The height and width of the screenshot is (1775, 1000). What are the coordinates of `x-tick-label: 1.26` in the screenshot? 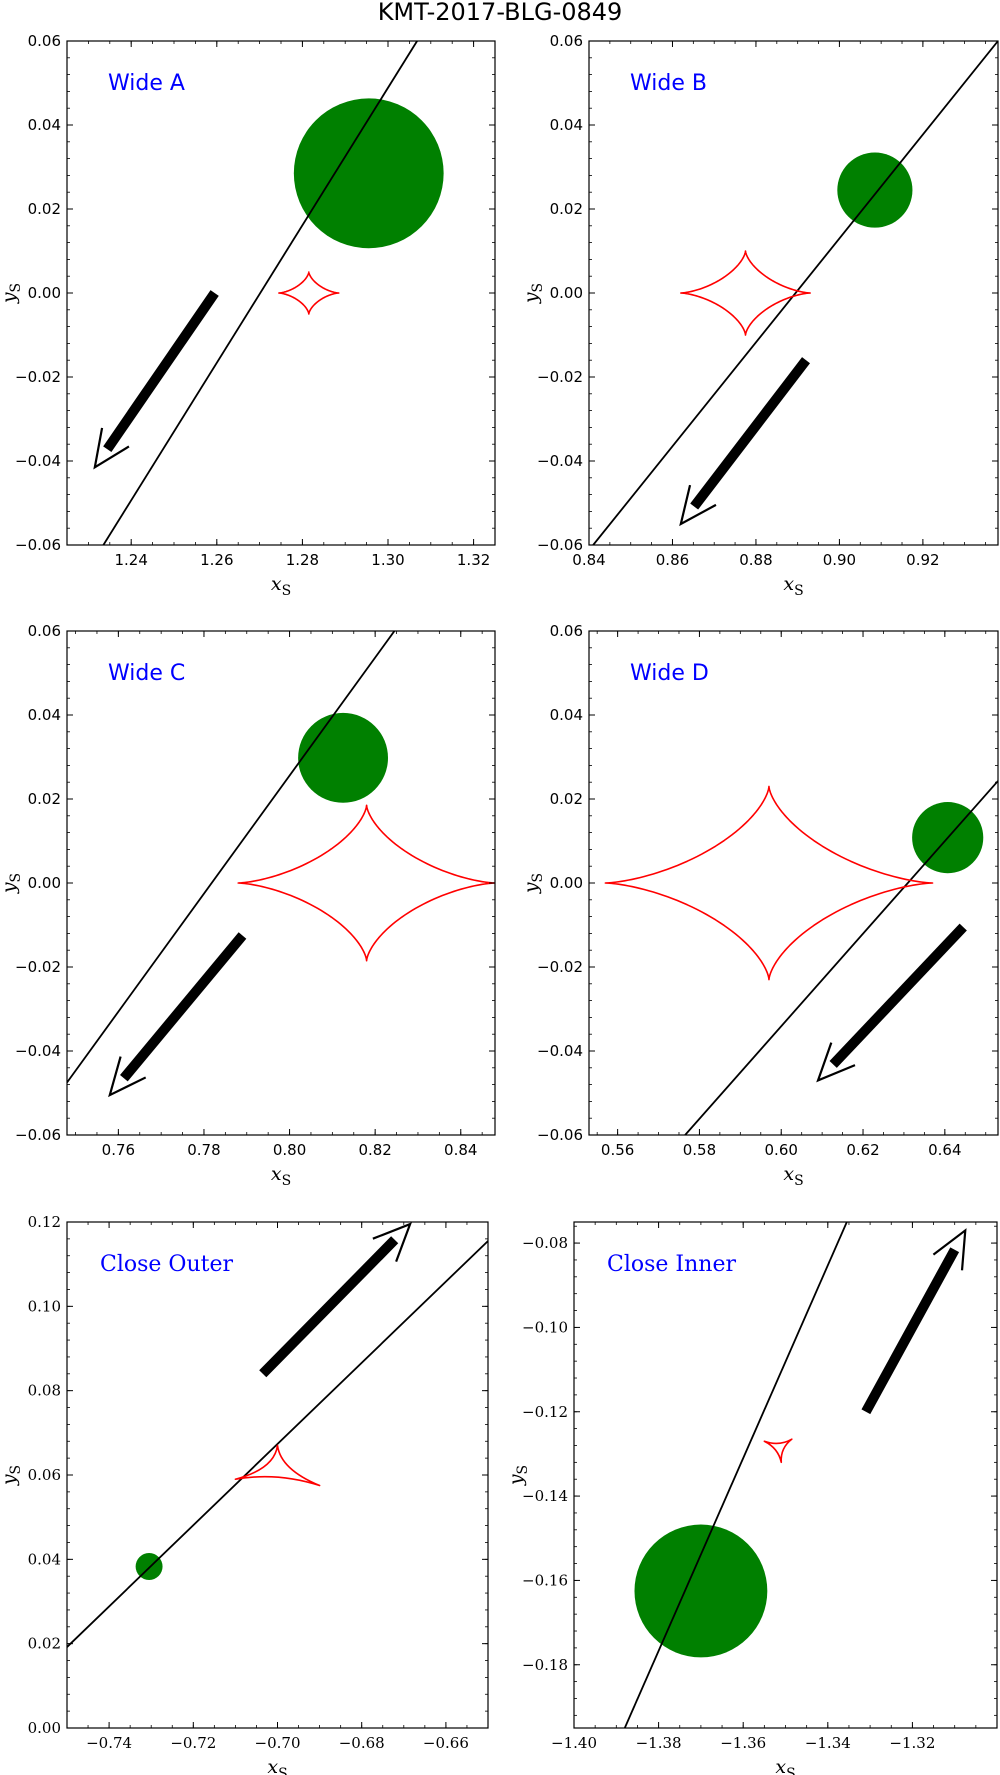 It's located at (216, 560).